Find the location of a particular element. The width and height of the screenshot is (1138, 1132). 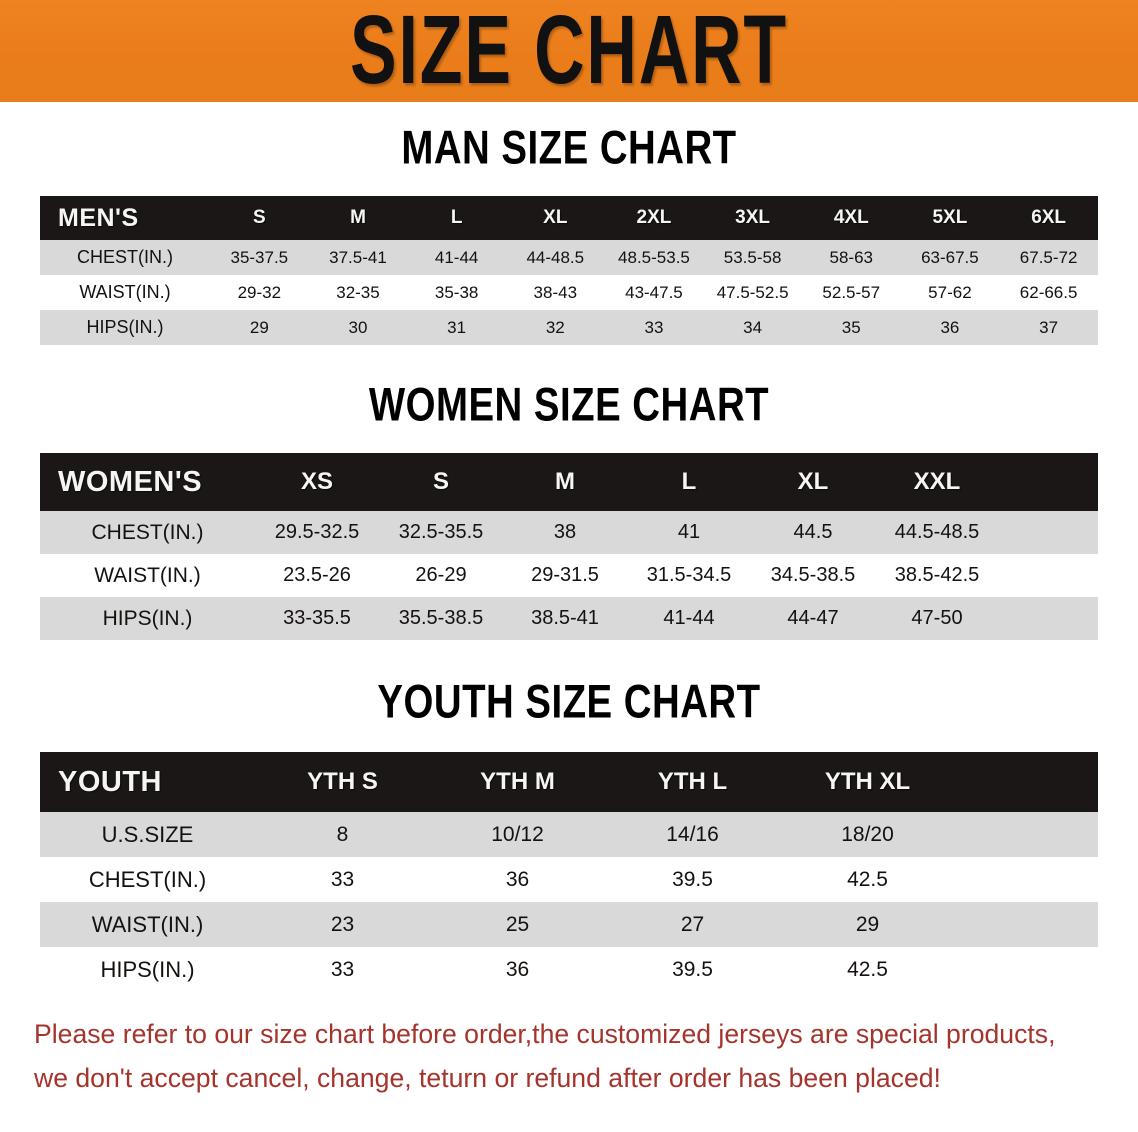

man-col-header-4xl: 4XL is located at coordinates (851, 217).